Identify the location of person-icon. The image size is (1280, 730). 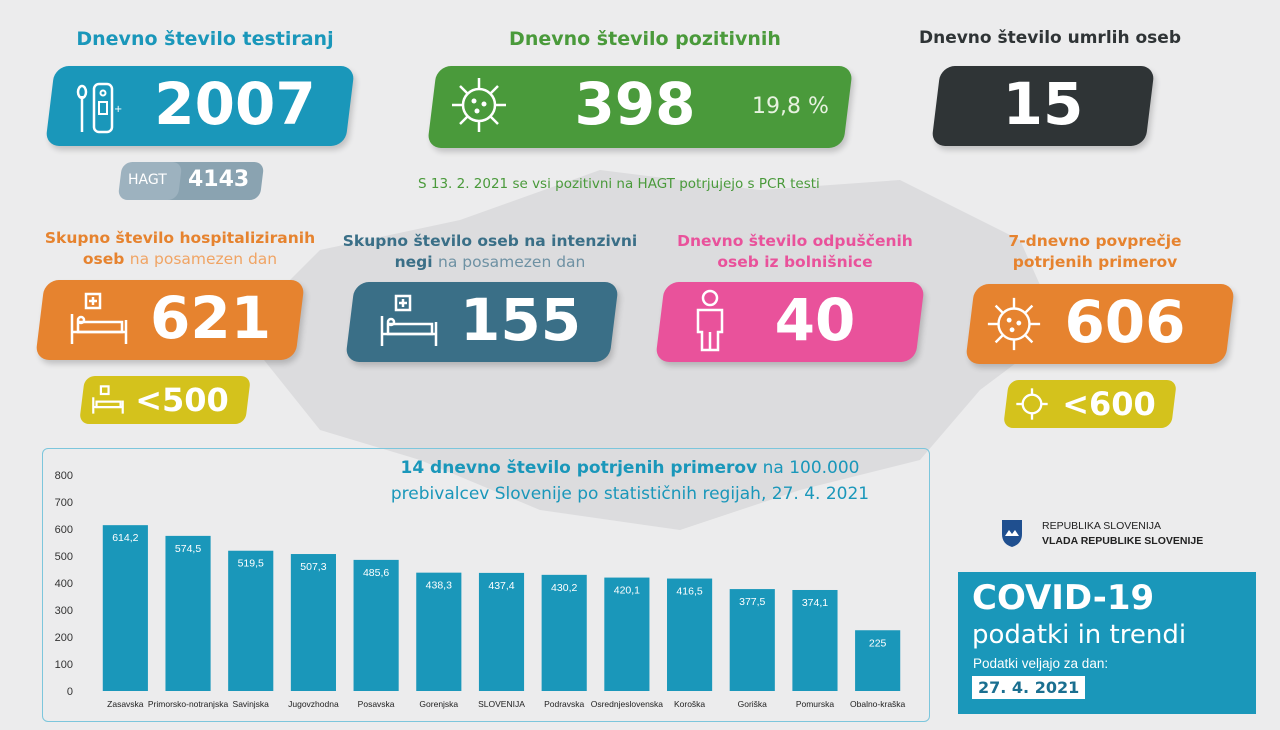
(710, 320).